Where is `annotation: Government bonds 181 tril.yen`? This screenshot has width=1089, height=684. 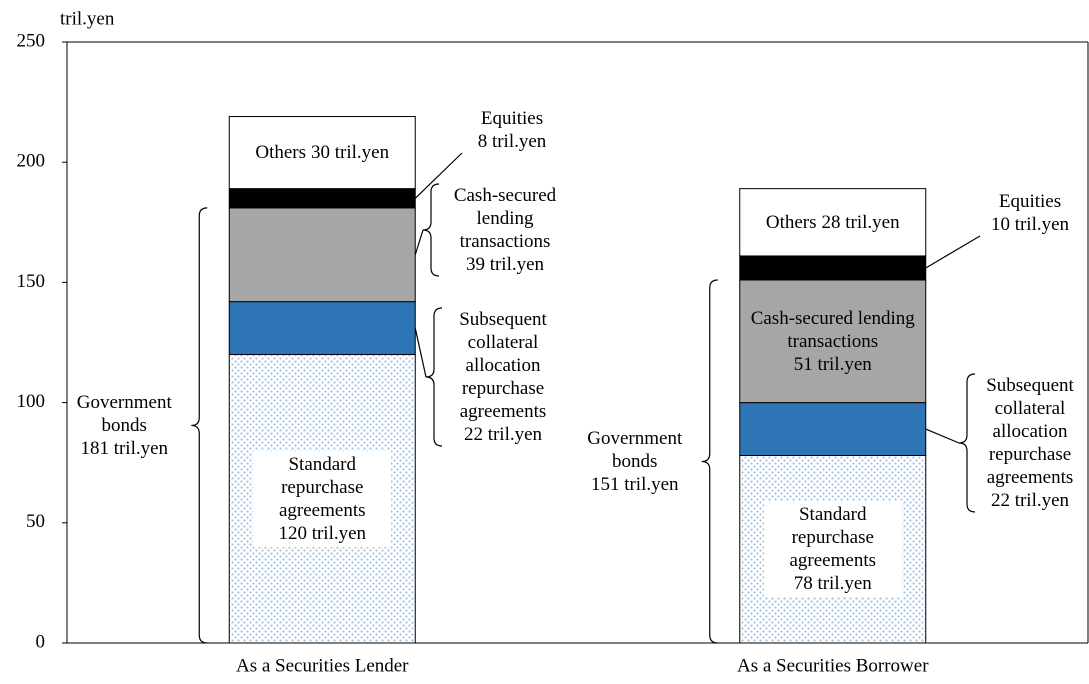 annotation: Government bonds 181 tril.yen is located at coordinates (124, 425).